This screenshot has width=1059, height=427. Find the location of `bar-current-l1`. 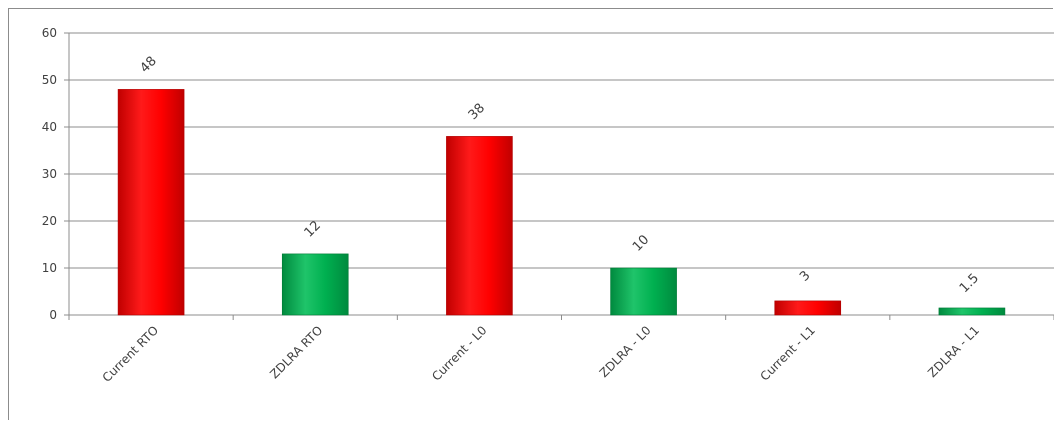

bar-current-l1 is located at coordinates (808, 308).